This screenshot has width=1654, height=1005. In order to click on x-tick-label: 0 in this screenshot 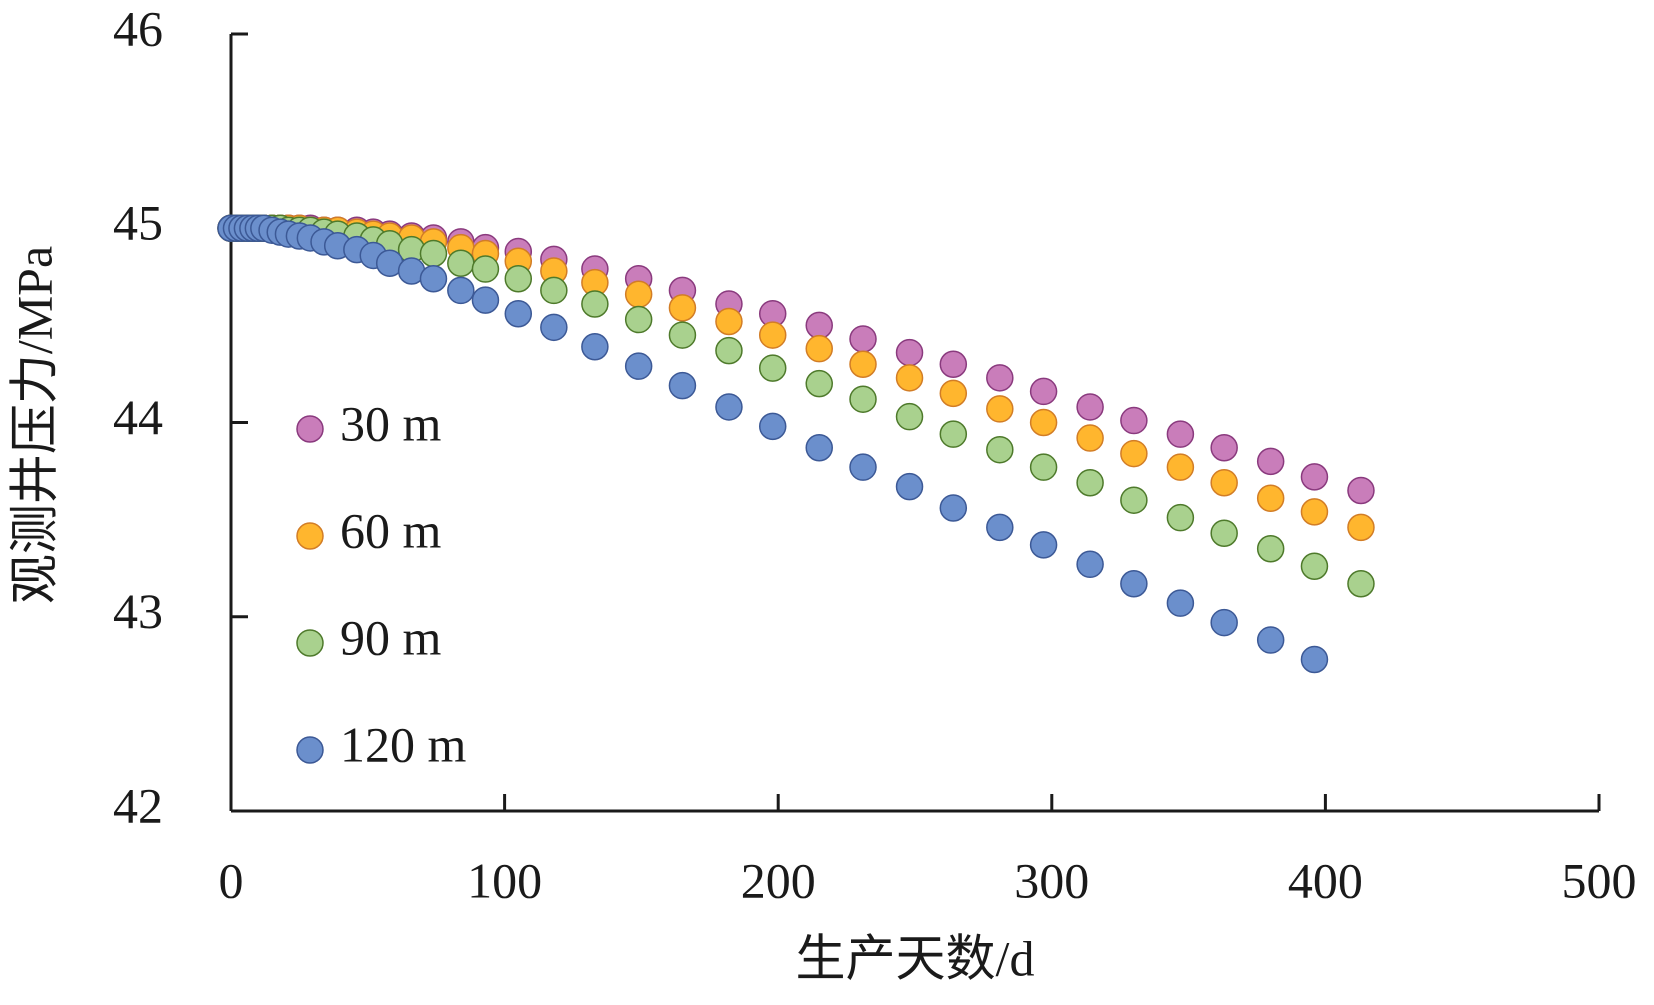, I will do `click(231, 880)`.